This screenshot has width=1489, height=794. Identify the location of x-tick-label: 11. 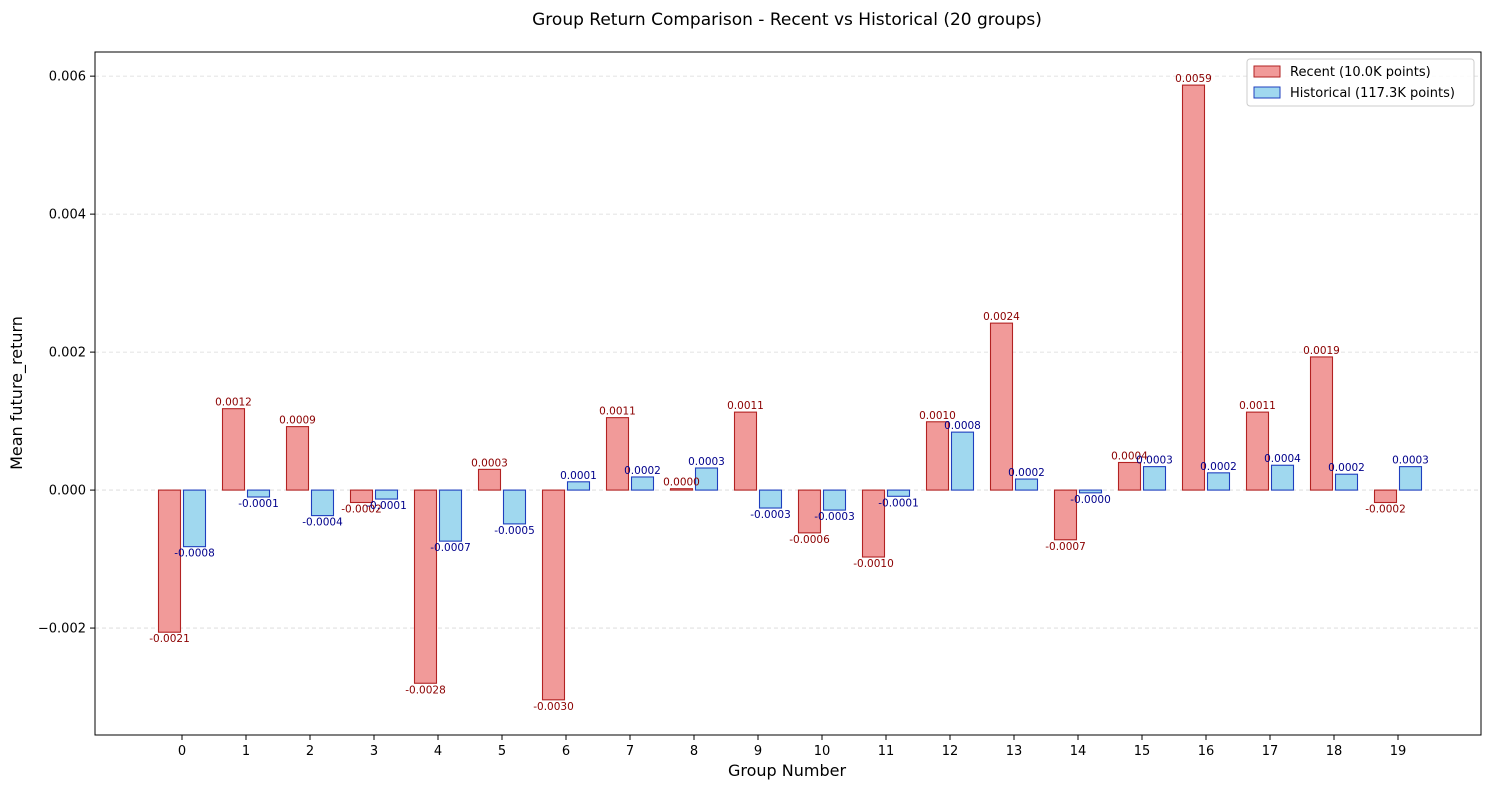
(886, 751).